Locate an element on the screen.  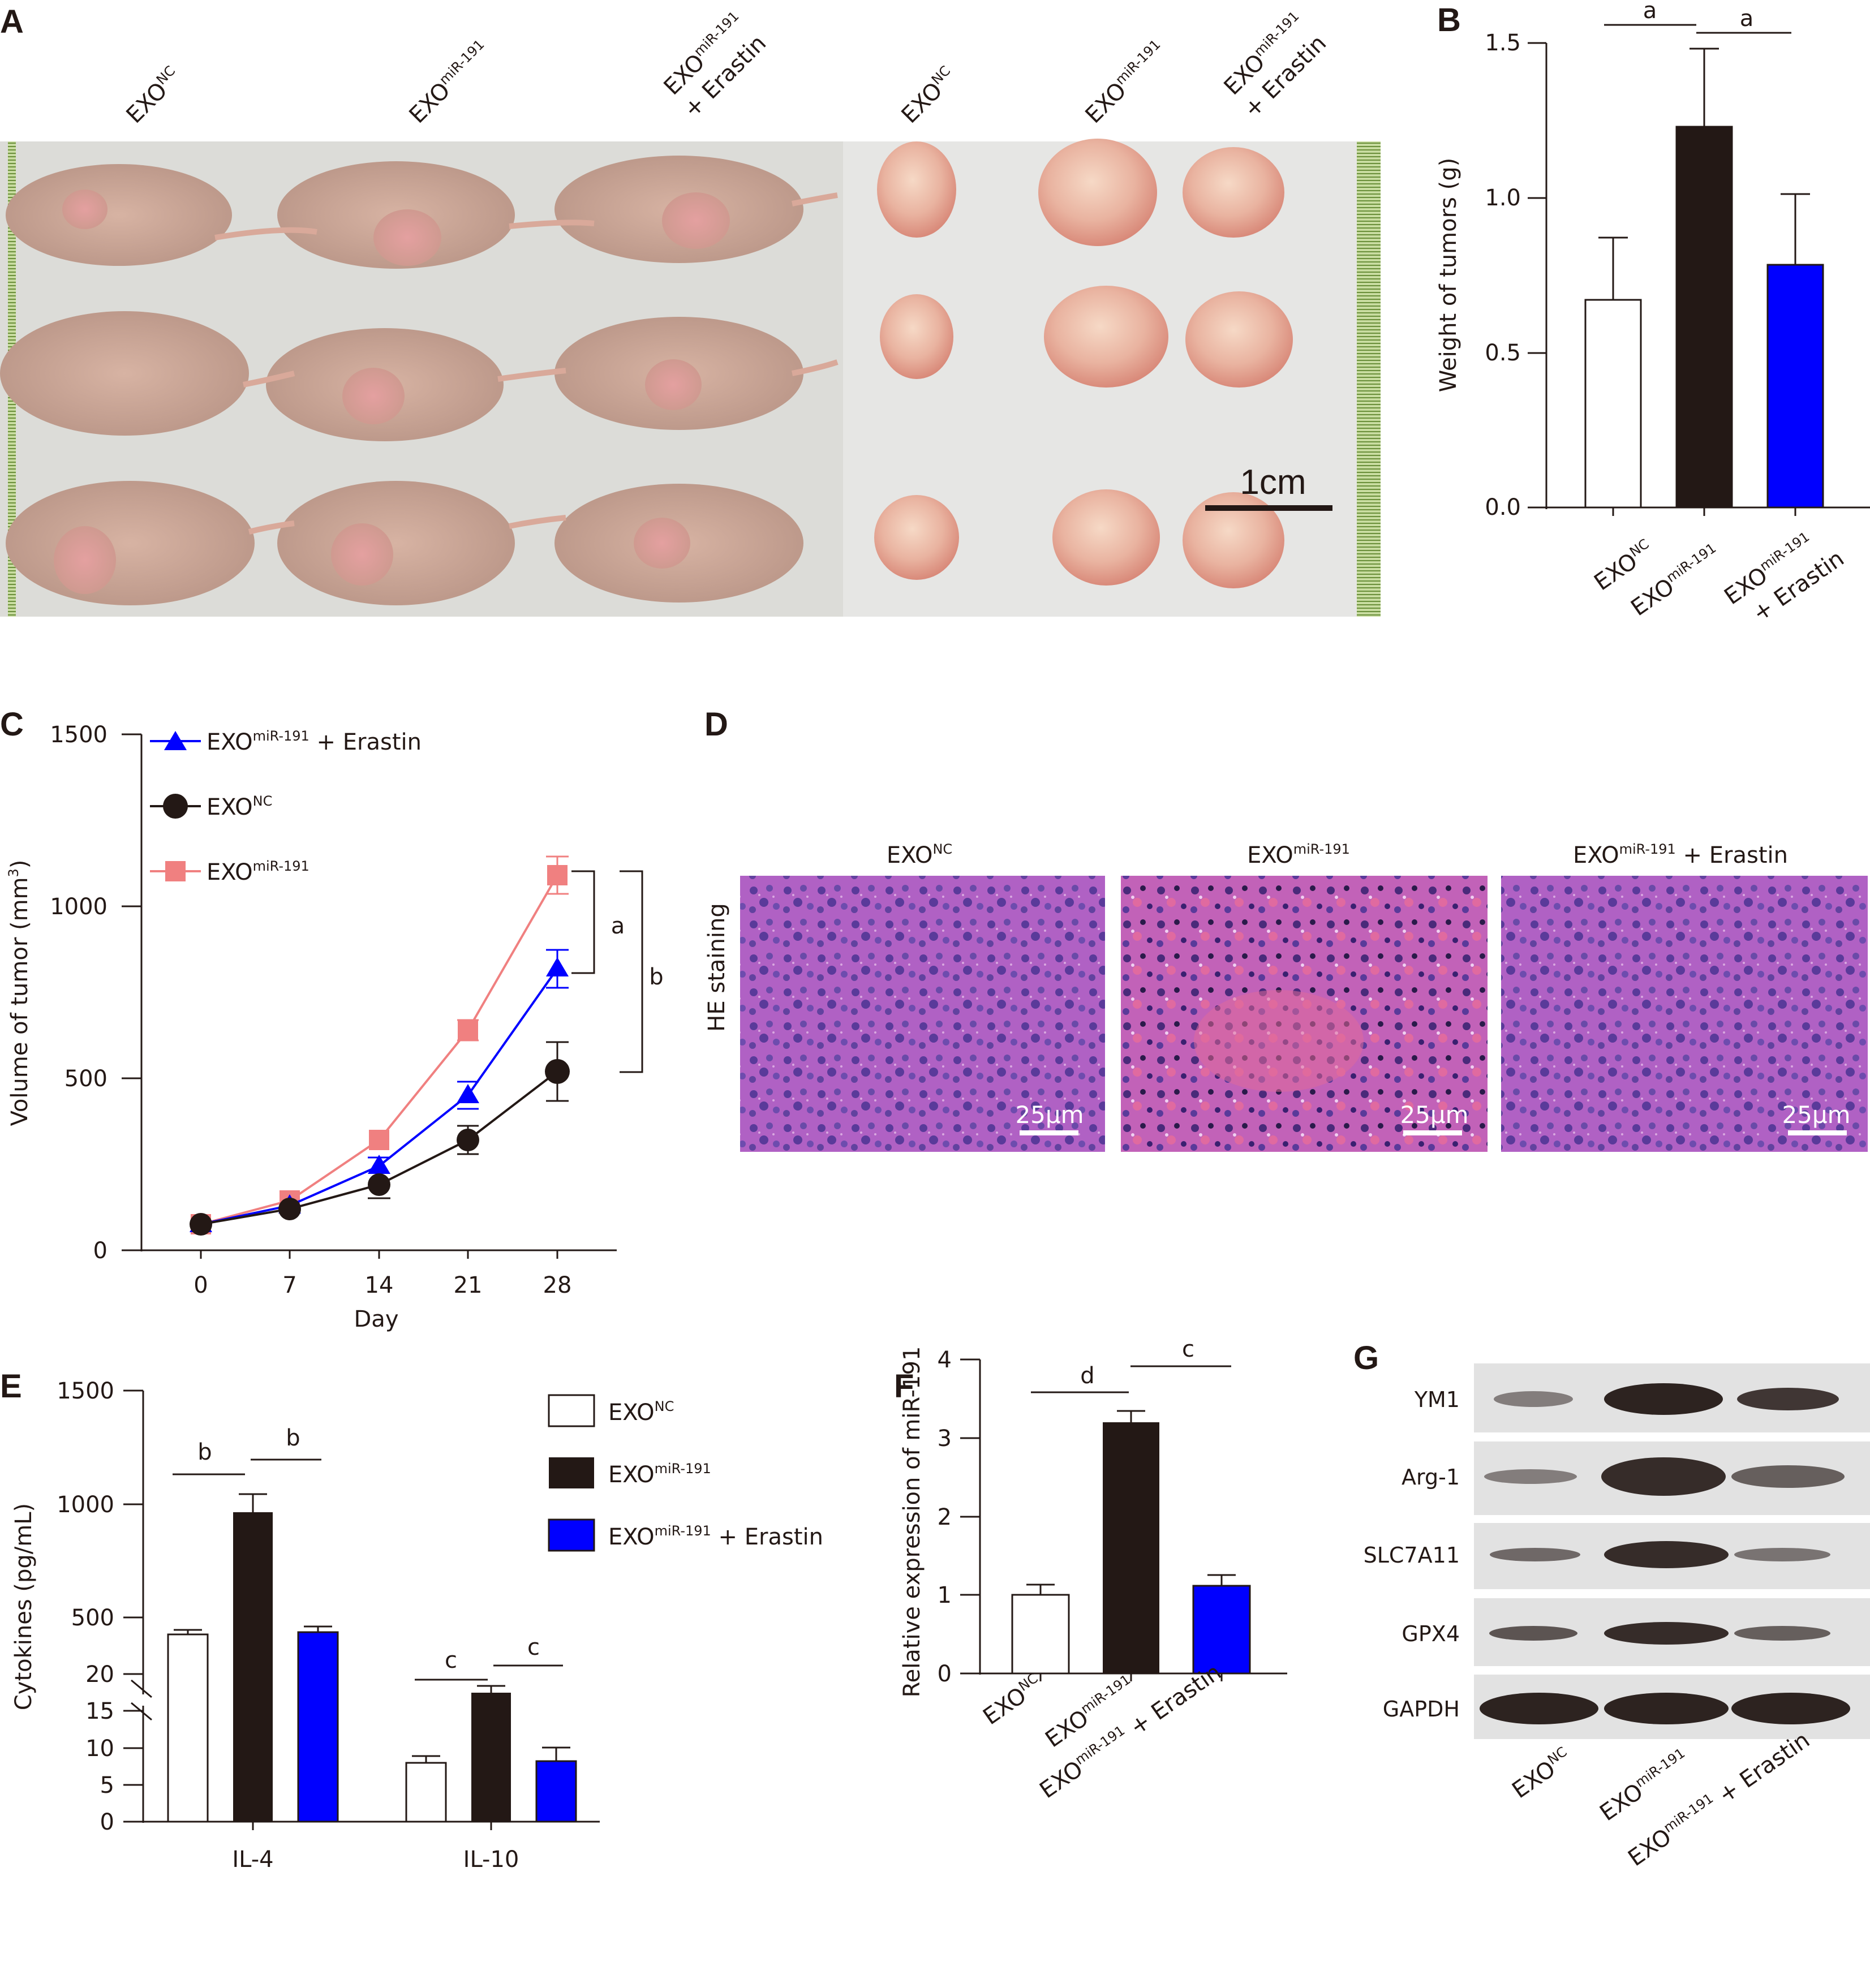
he-column-label-nc: EXONC is located at coordinates (919, 855).